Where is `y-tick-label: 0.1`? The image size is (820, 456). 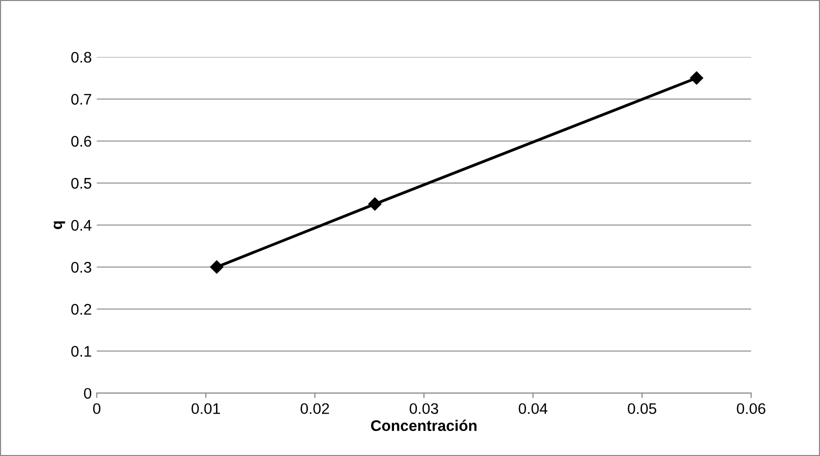
y-tick-label: 0.1 is located at coordinates (81, 351).